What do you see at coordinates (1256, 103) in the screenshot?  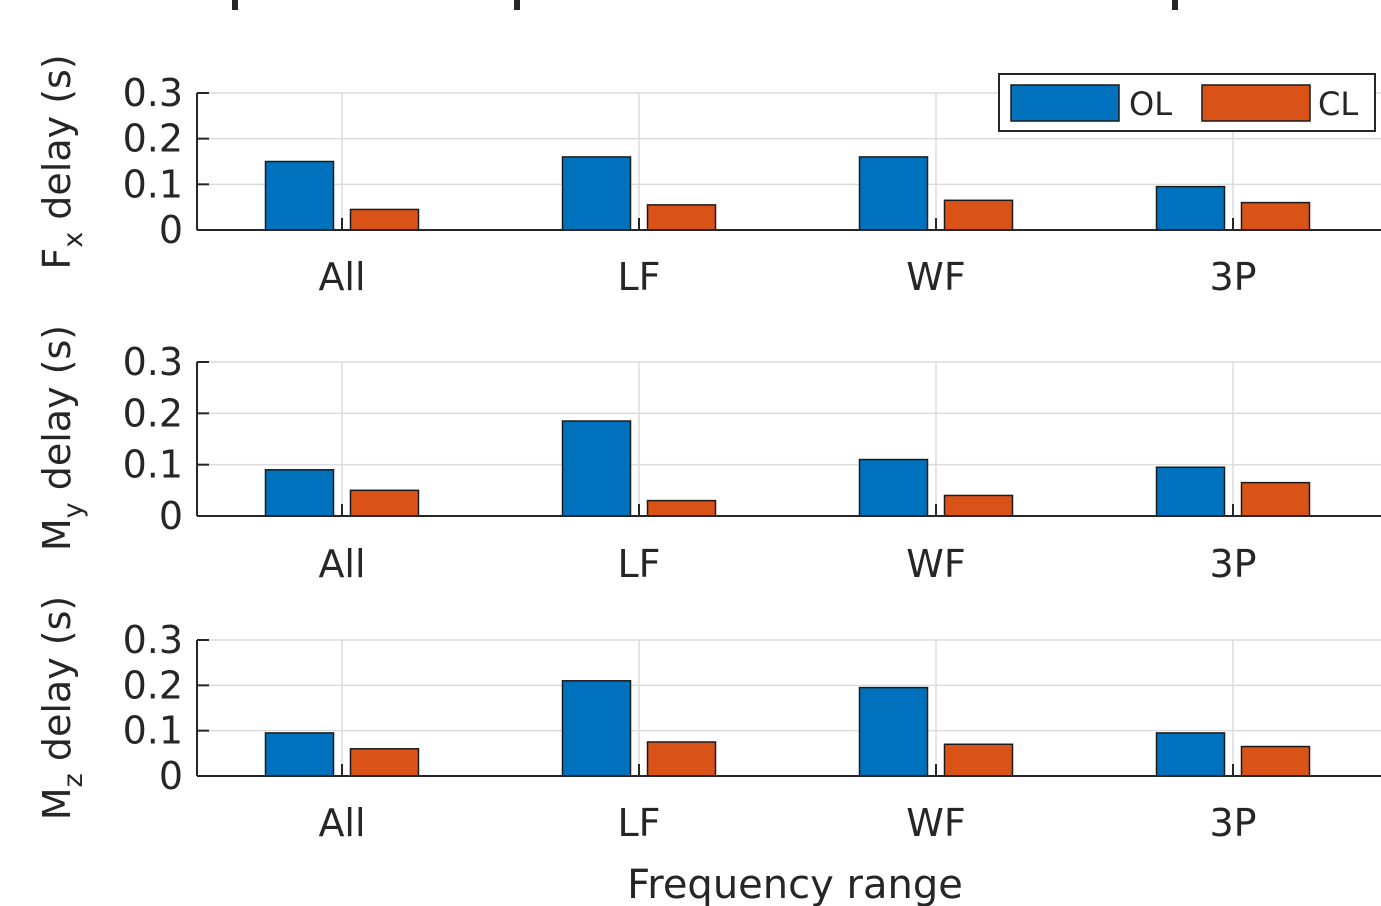 I see `legend-swatch-cl` at bounding box center [1256, 103].